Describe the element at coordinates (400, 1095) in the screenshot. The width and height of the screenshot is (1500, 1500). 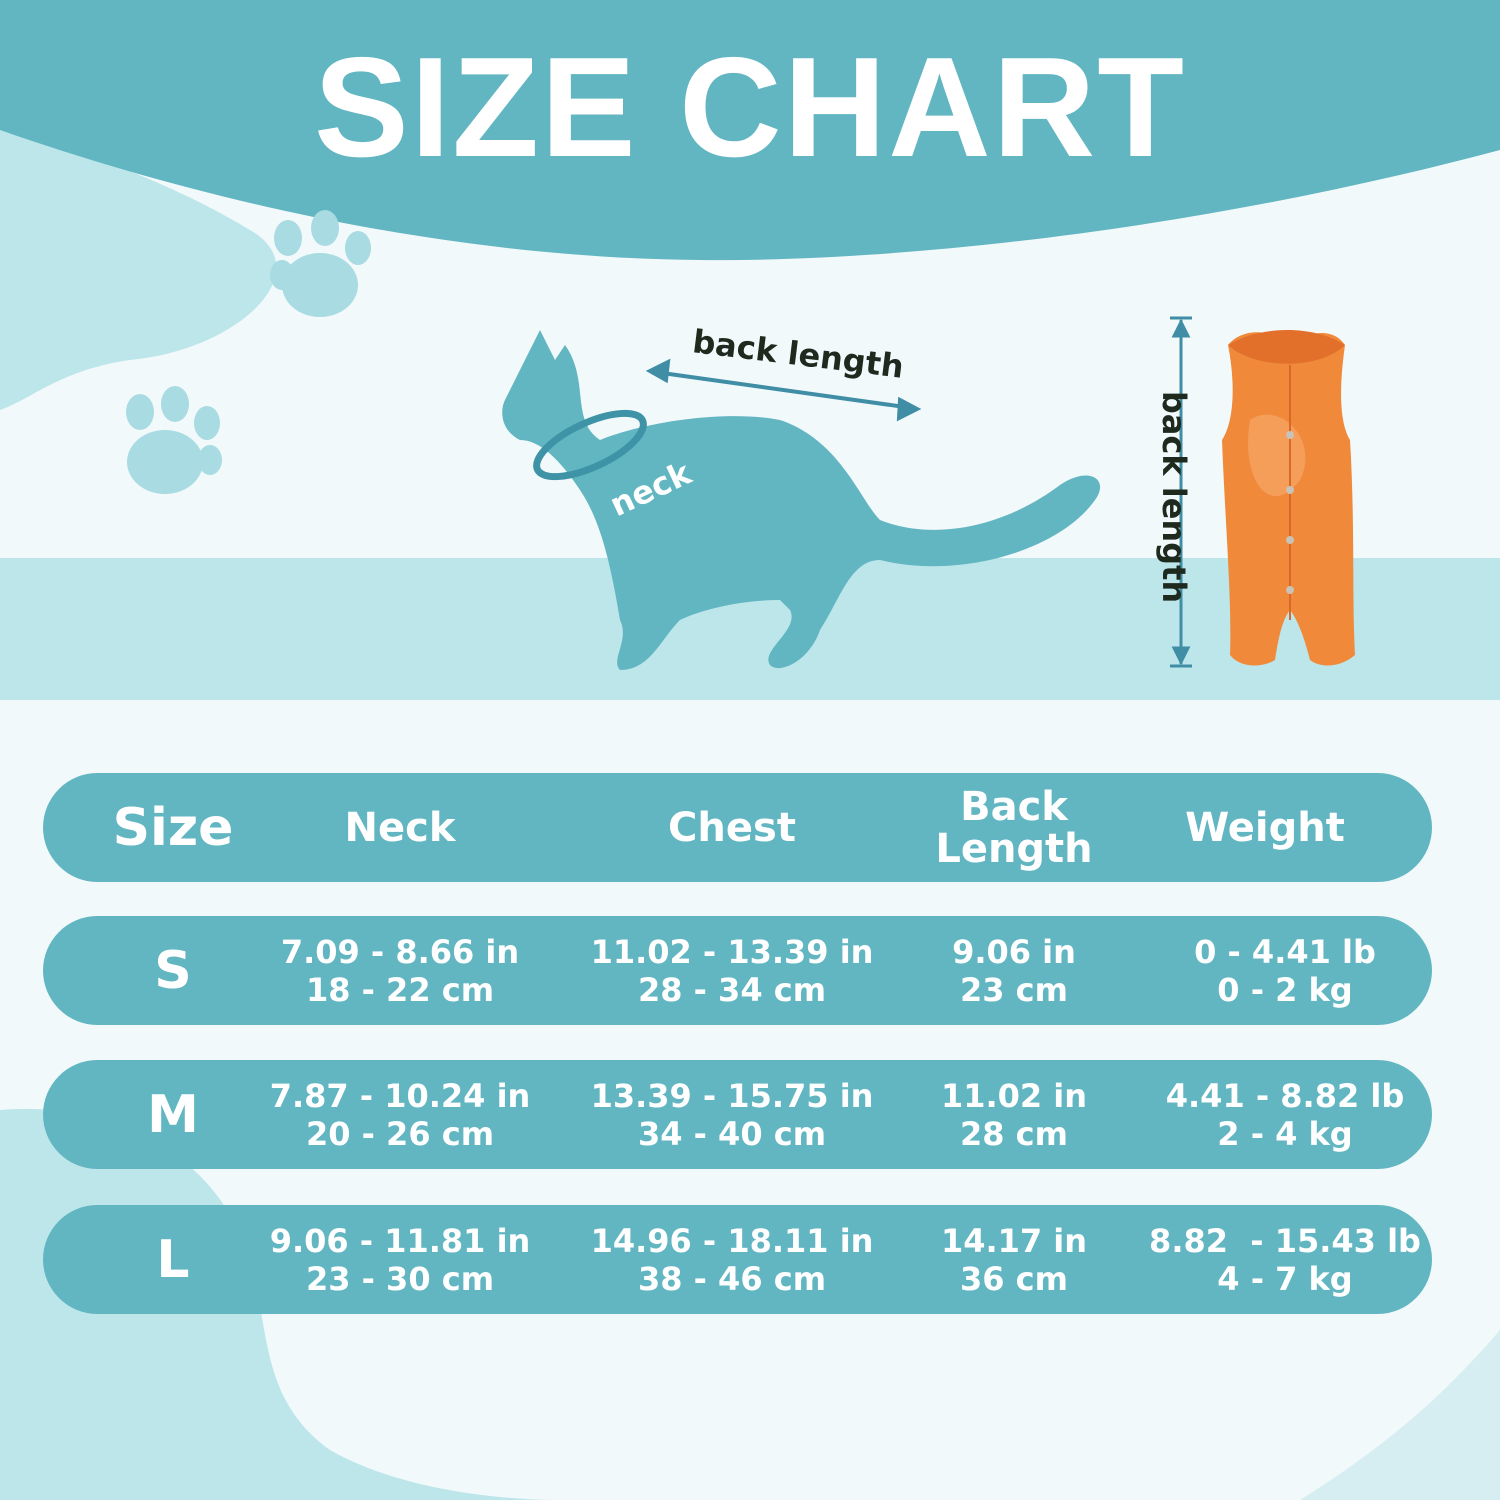
I see `neck-imperial: 7.87 - 10.24 in` at that location.